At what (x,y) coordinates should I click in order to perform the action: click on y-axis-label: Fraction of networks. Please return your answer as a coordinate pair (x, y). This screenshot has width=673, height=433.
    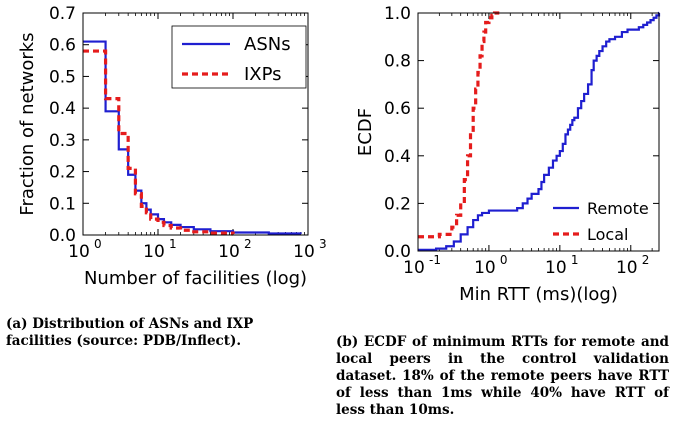
    Looking at the image, I should click on (27, 123).